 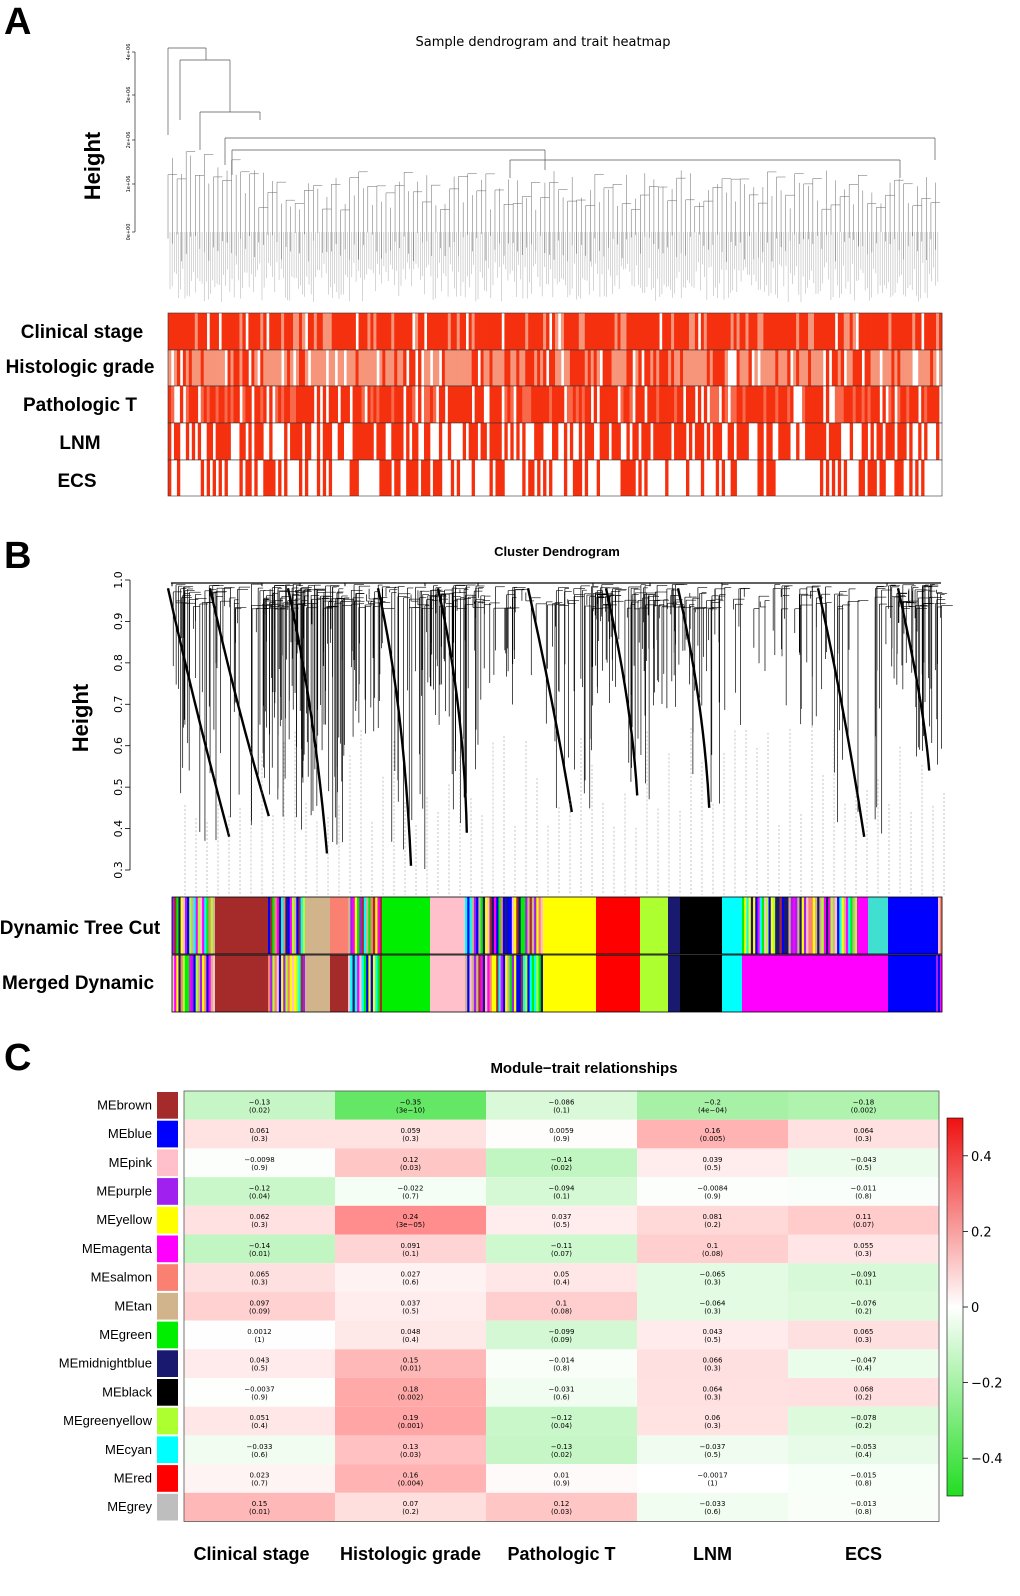 What do you see at coordinates (712, 1254) in the screenshot?
I see `cell-pvalue-label: (0.08)` at bounding box center [712, 1254].